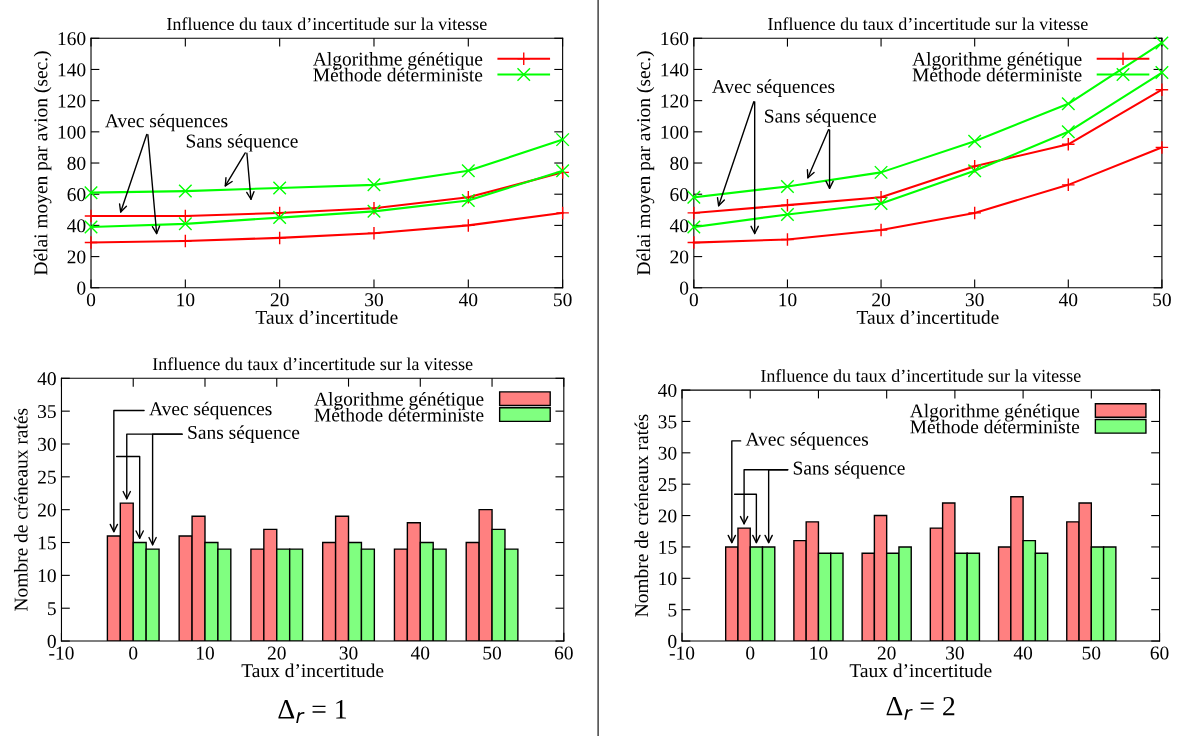  What do you see at coordinates (52, 609) in the screenshot?
I see `y-tick-label: 5` at bounding box center [52, 609].